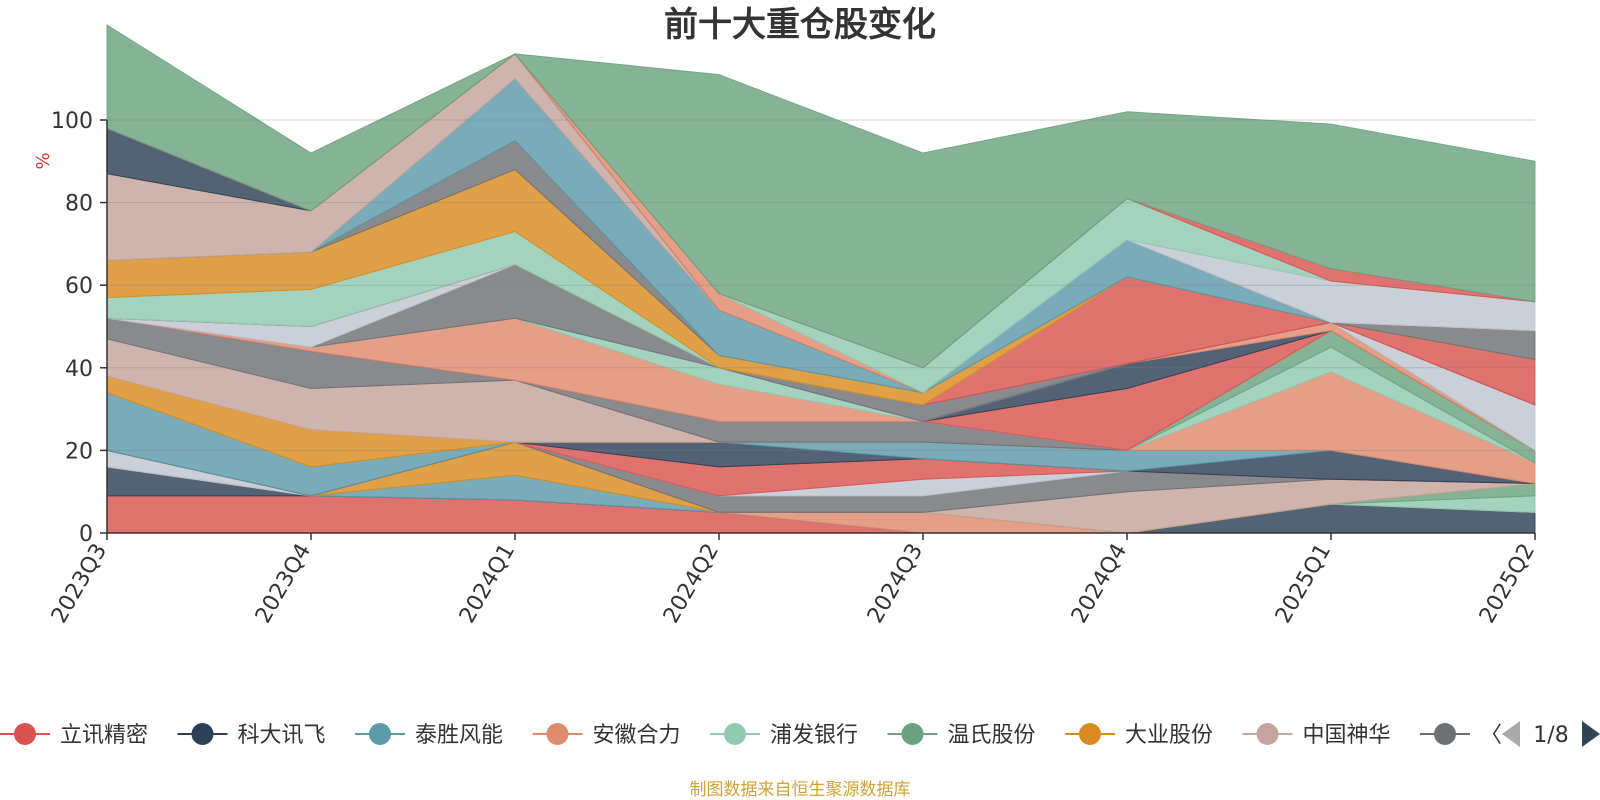 The height and width of the screenshot is (800, 1600). I want to click on x-tick-label: 2024Q3, so click(895, 584).